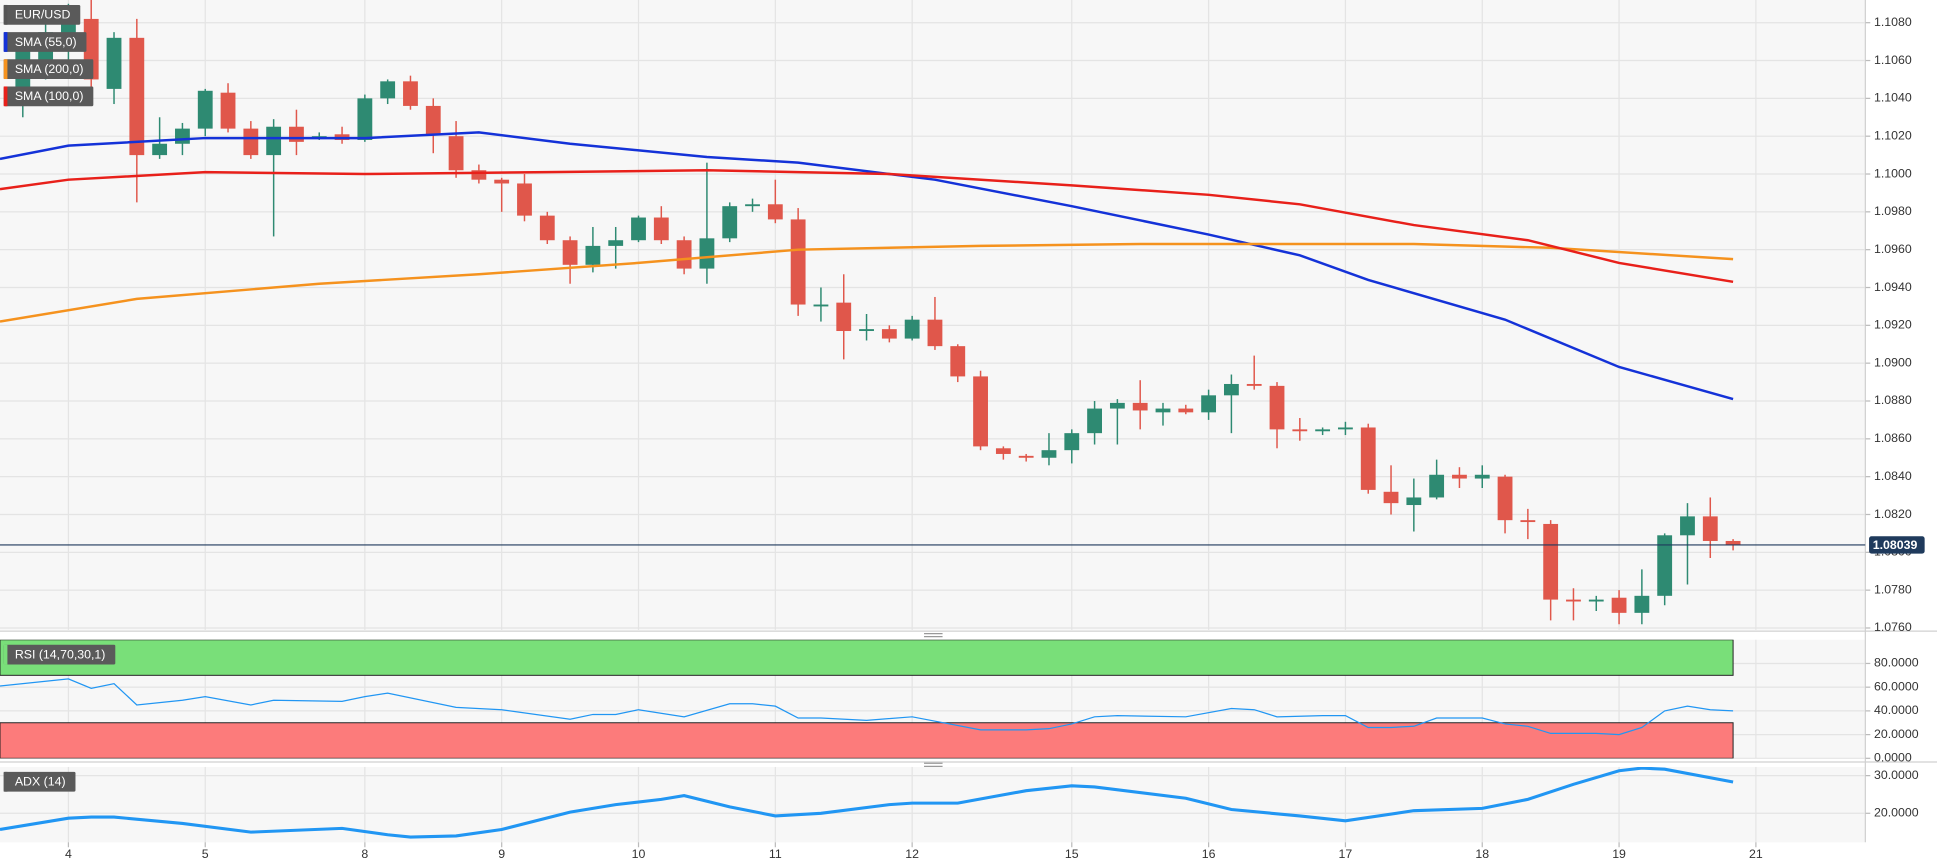  Describe the element at coordinates (1346, 854) in the screenshot. I see `x-tick-label: 17` at that location.